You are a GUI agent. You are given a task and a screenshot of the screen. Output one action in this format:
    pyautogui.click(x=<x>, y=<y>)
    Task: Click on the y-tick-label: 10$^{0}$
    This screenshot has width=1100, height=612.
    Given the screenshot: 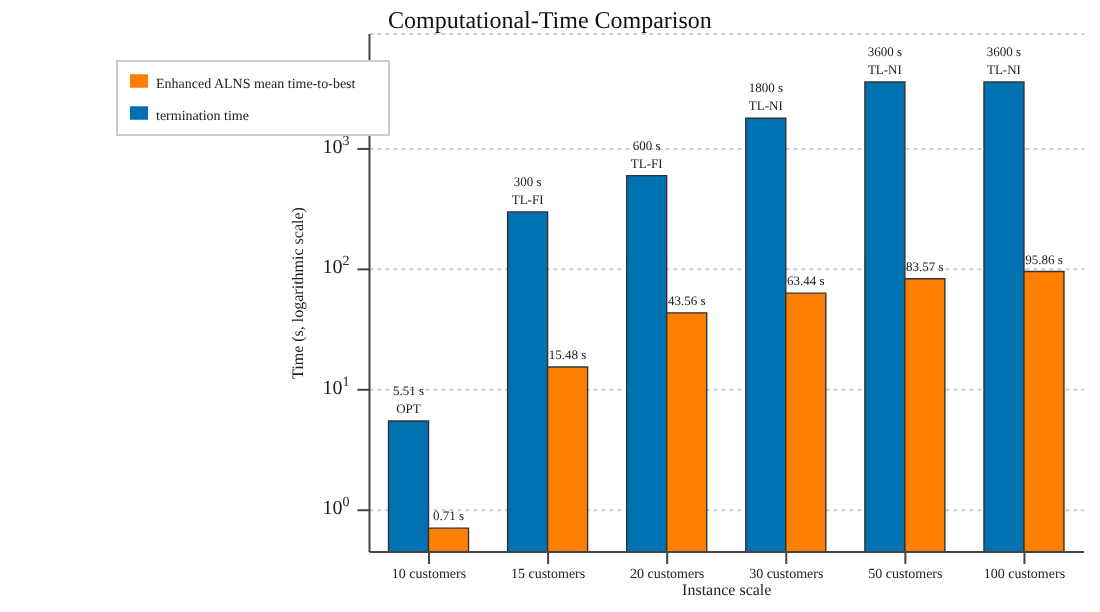 What is the action you would take?
    pyautogui.click(x=336, y=507)
    